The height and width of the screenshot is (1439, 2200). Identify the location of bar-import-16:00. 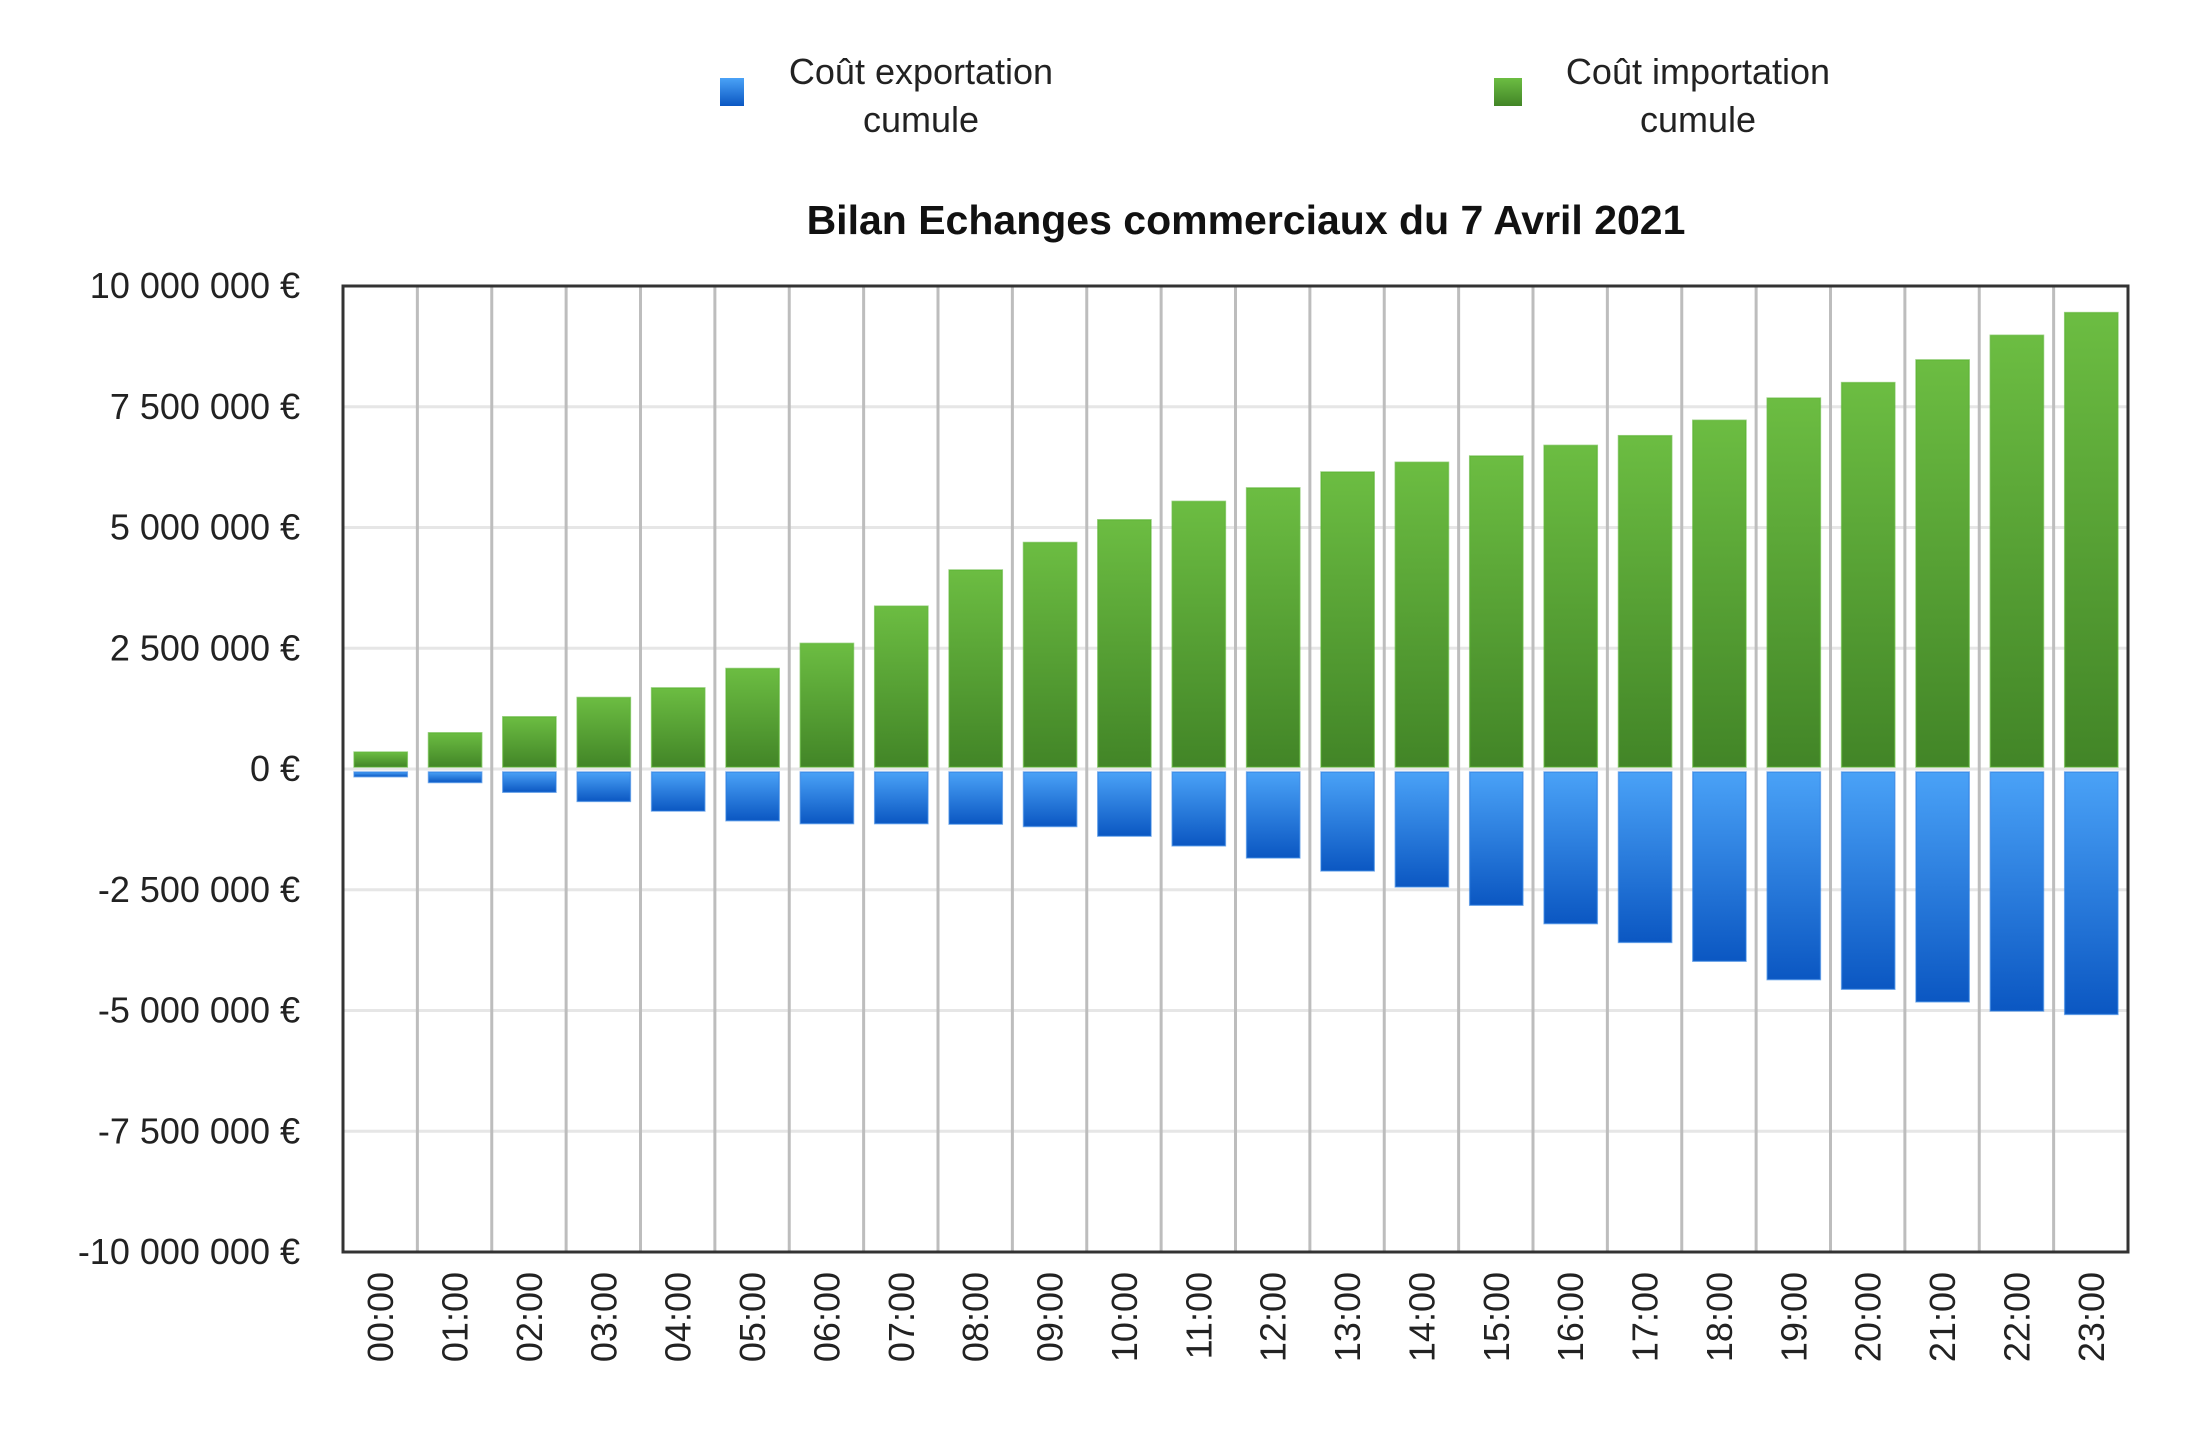
(1571, 606).